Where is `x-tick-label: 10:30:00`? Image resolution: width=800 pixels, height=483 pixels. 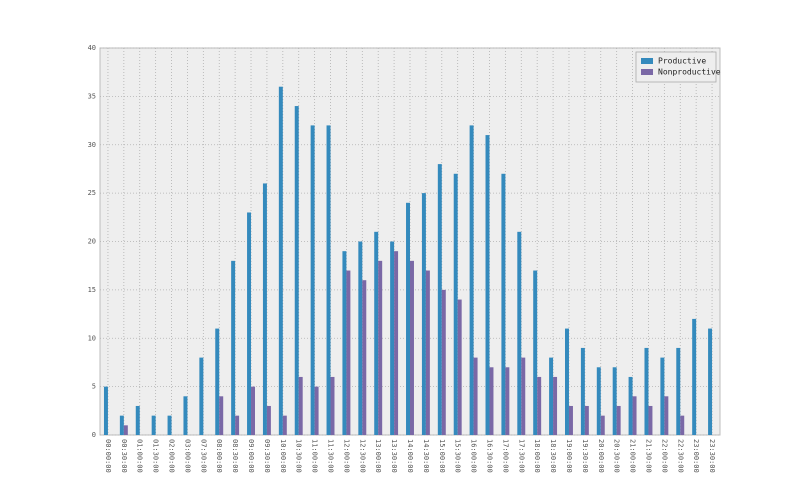
x-tick-label: 10:30:00 is located at coordinates (299, 456).